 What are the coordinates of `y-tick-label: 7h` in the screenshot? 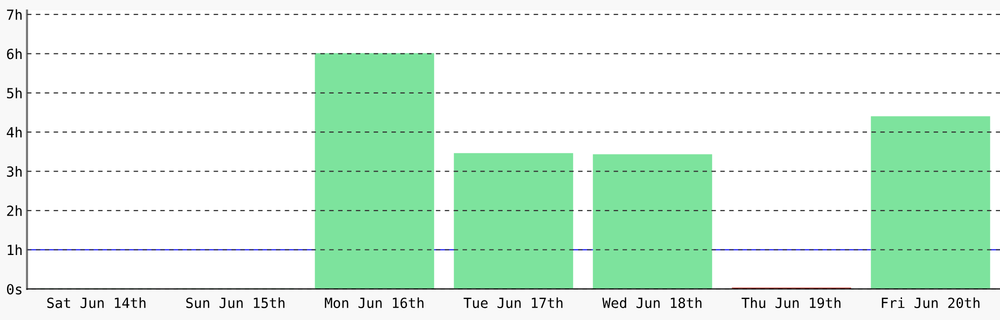 It's located at (14, 14).